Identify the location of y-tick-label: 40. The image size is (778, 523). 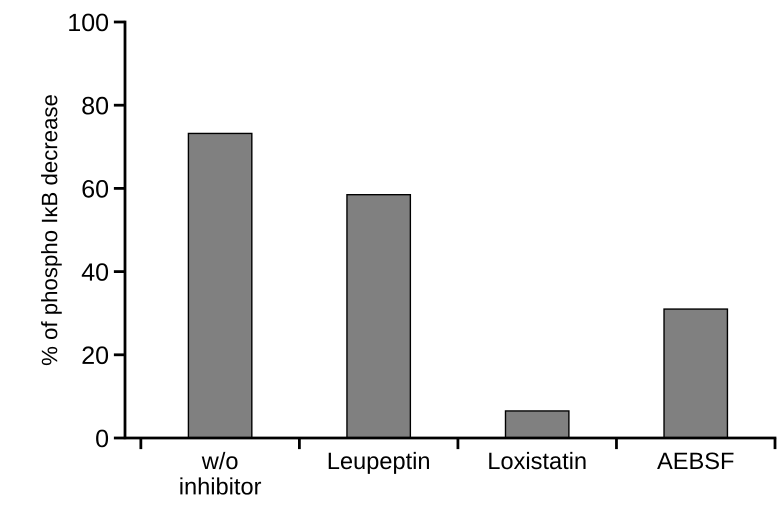
(95, 272).